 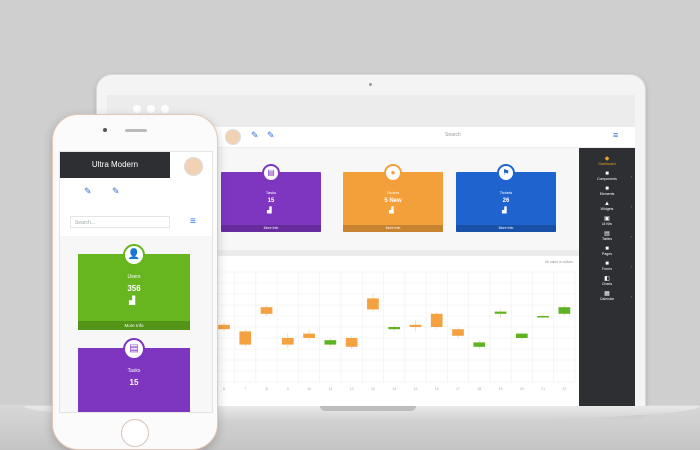 What do you see at coordinates (607, 191) in the screenshot?
I see `sidebar-item-elements: ■ Elements` at bounding box center [607, 191].